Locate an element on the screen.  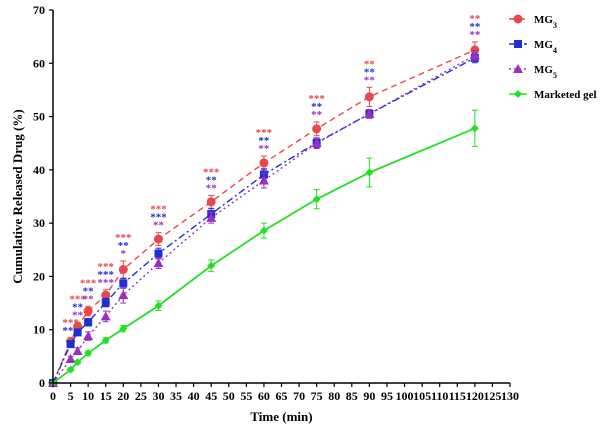
x-tick-label: 85 is located at coordinates (352, 396).